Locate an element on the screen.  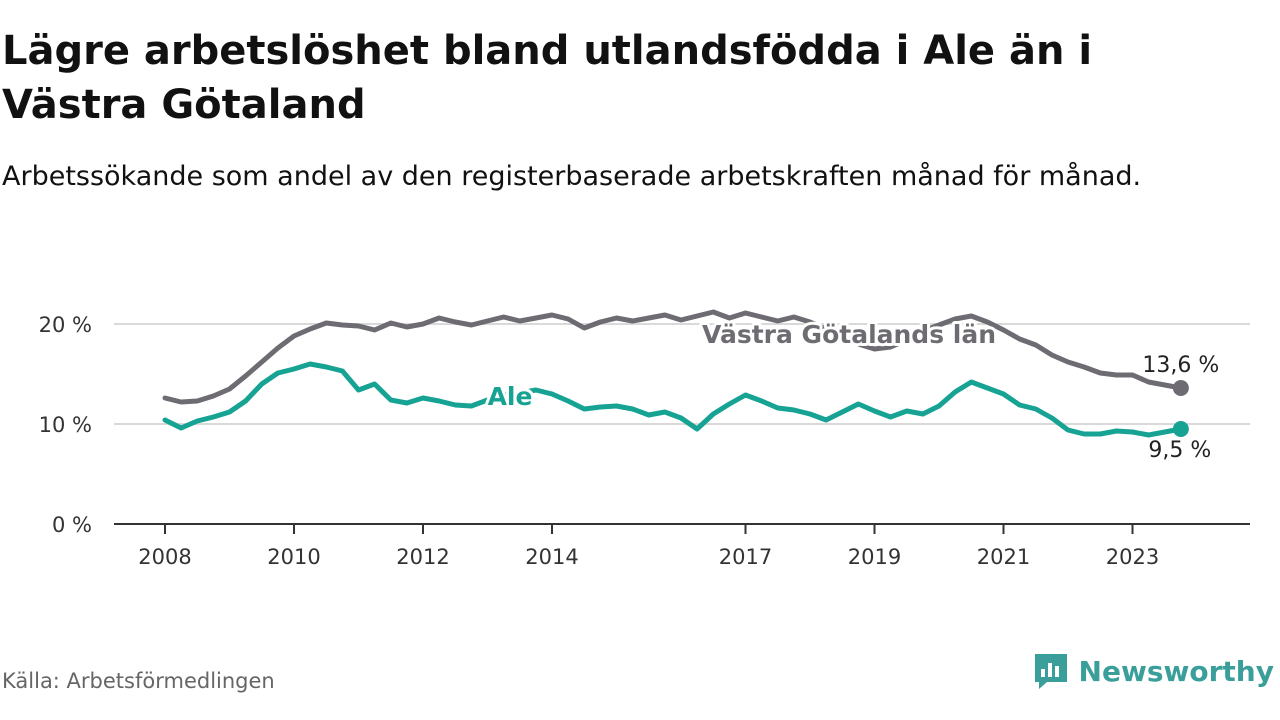
end-point-vastra-gotaland is located at coordinates (1180, 388).